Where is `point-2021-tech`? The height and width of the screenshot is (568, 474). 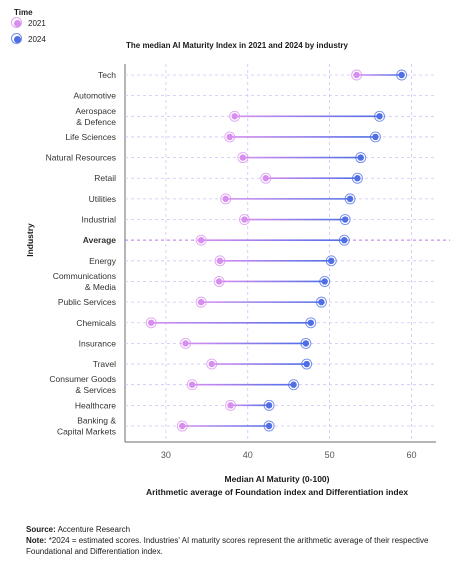
point-2021-tech is located at coordinates (356, 75).